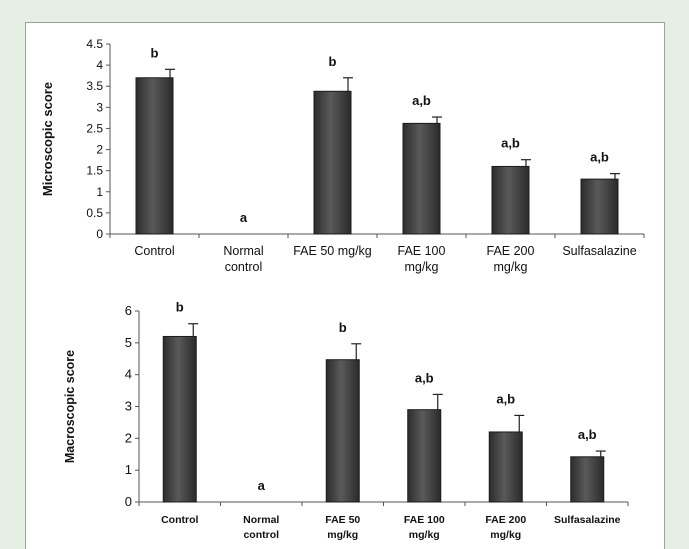  What do you see at coordinates (128, 374) in the screenshot?
I see `c2-y-tick-label: 4` at bounding box center [128, 374].